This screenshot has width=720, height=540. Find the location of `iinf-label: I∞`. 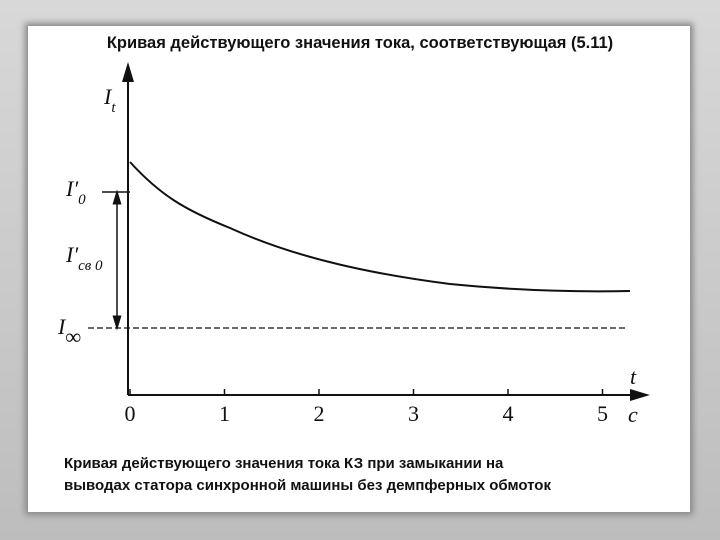

iinf-label: I∞ is located at coordinates (69, 331).